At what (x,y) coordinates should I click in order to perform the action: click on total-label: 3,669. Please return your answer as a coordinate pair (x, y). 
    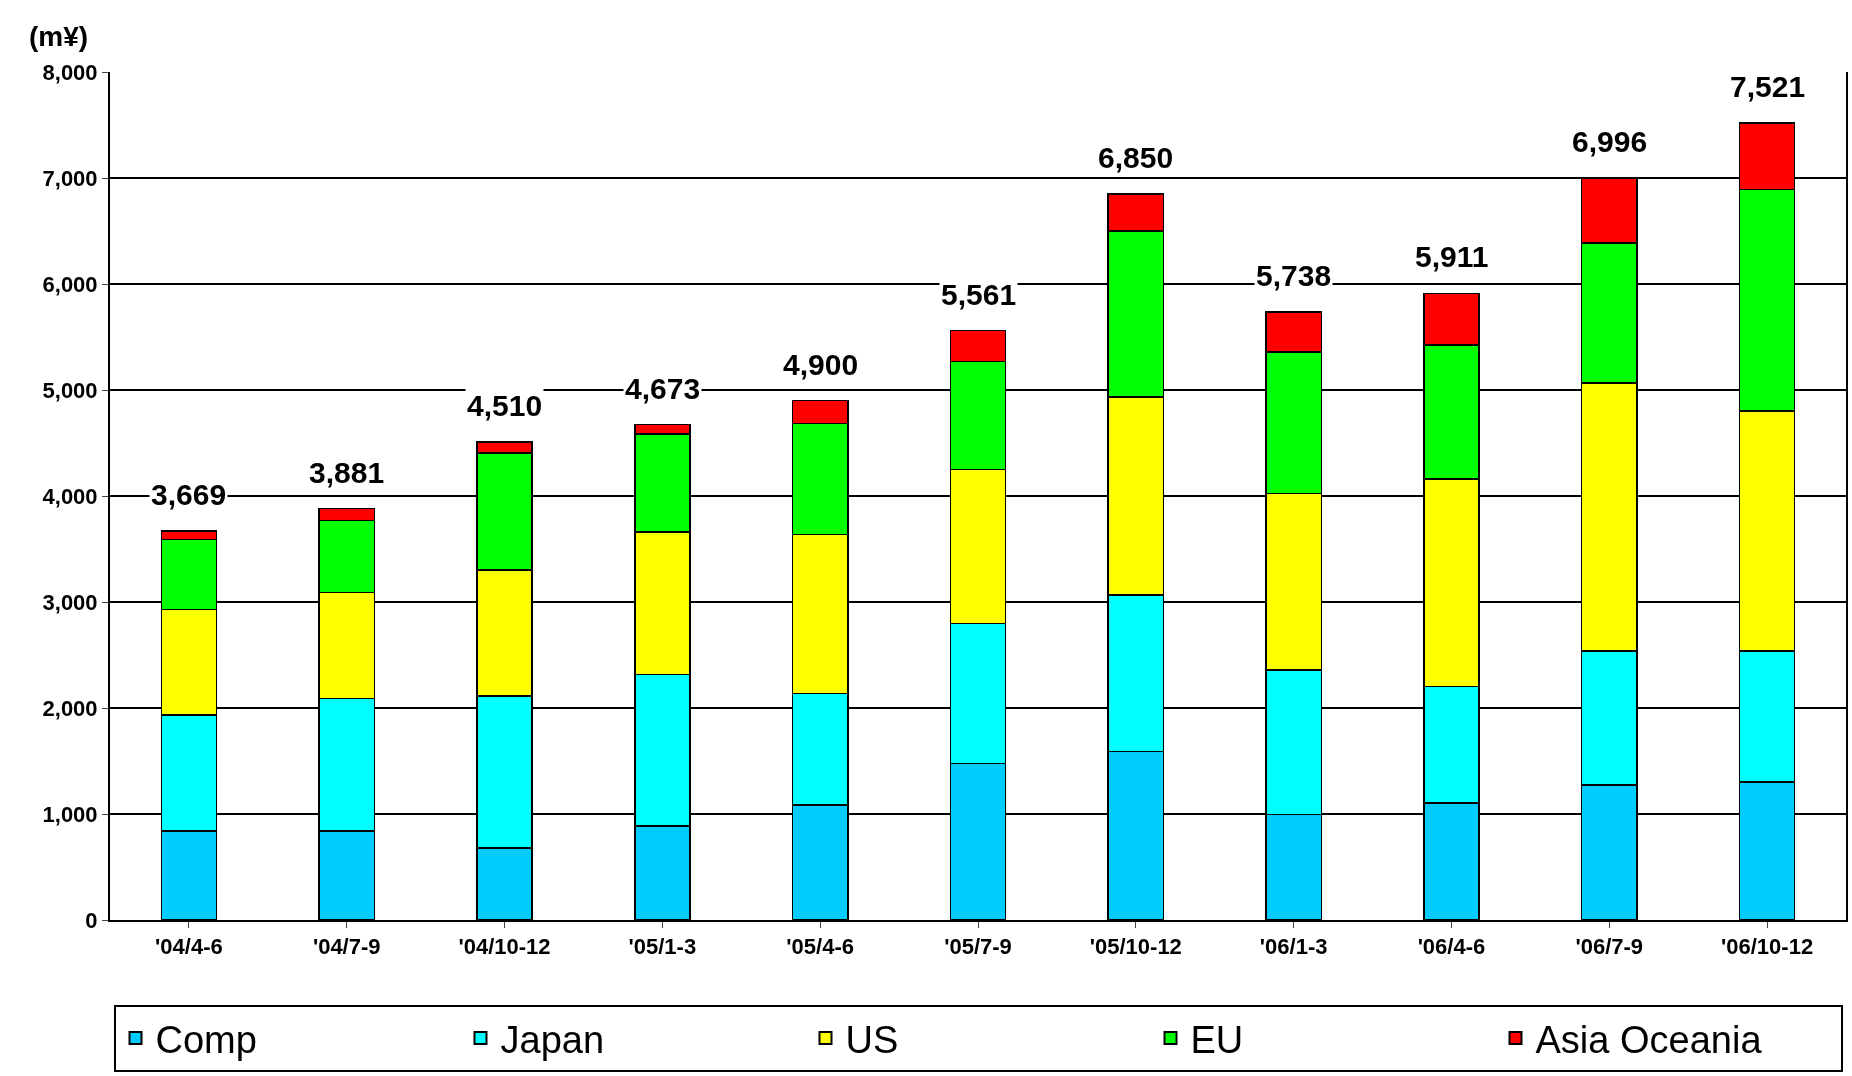
    Looking at the image, I should click on (189, 494).